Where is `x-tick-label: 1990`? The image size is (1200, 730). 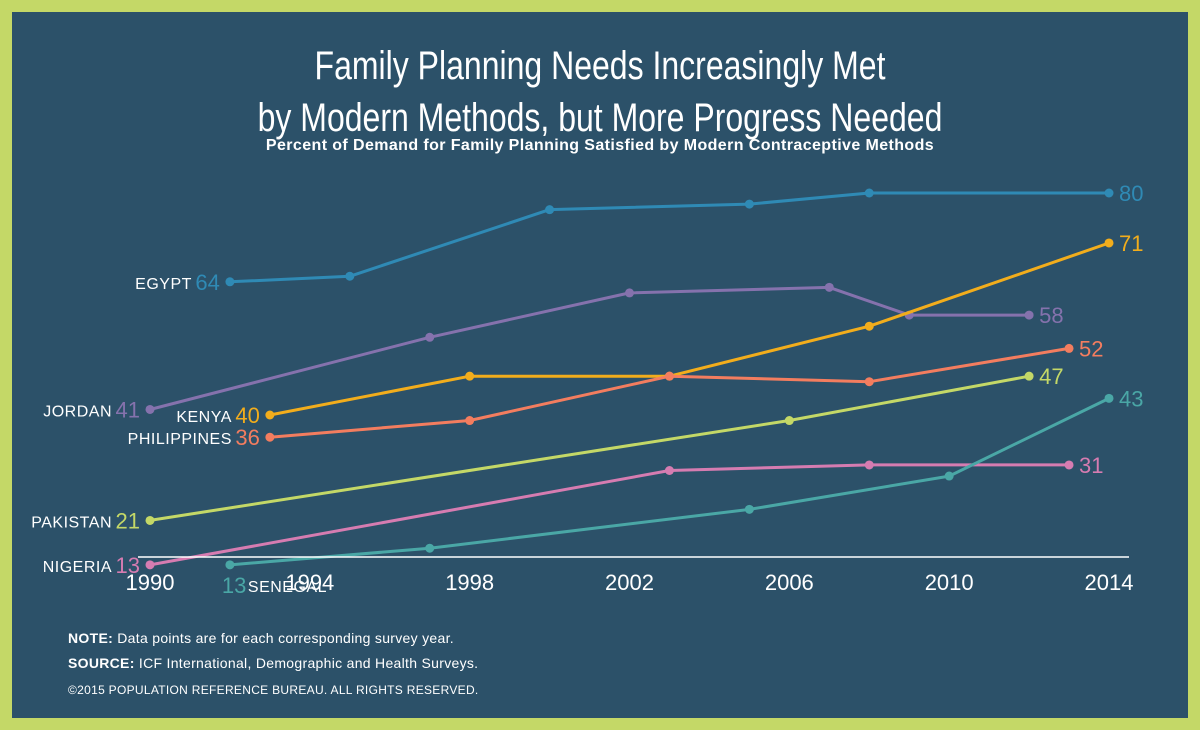
x-tick-label: 1990 is located at coordinates (150, 582).